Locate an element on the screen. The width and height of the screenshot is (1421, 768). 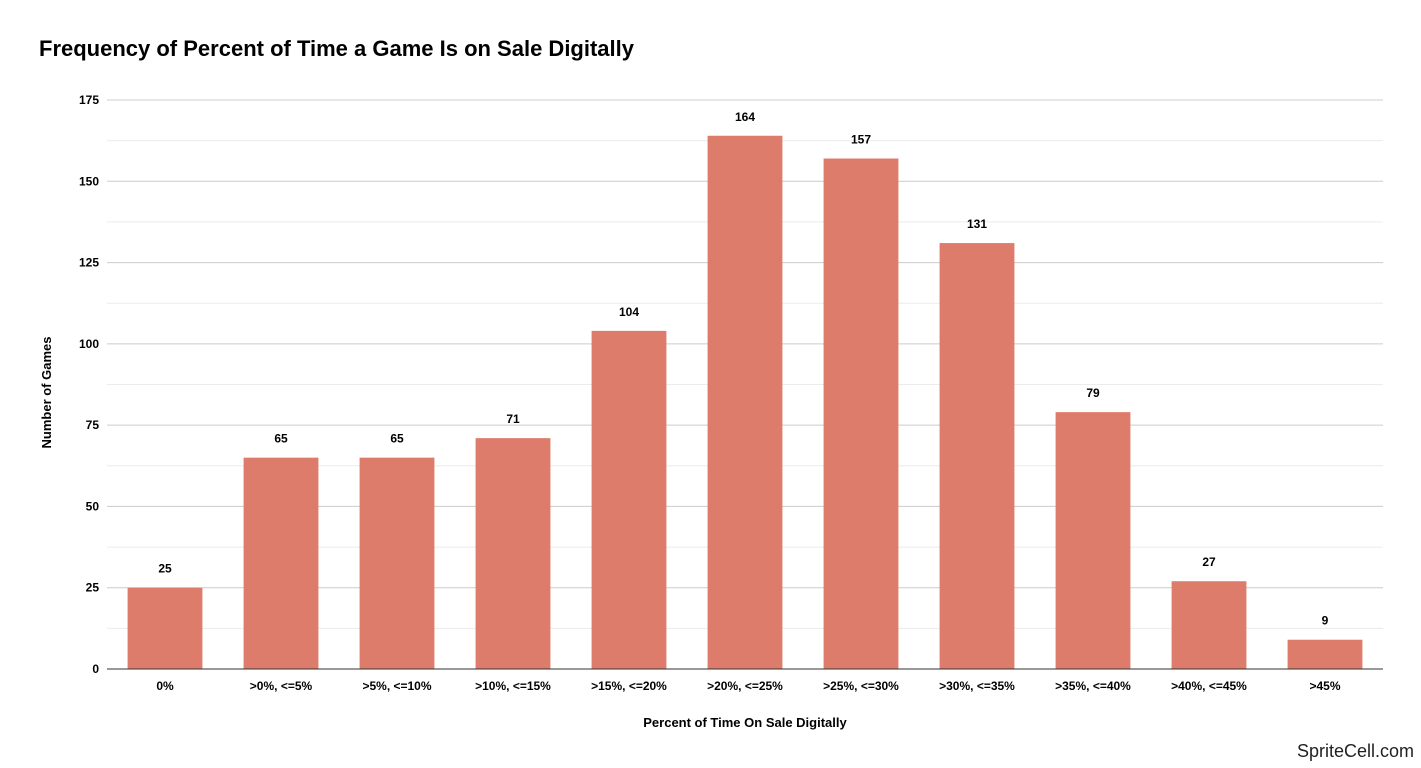
x-tick-label: >30%, <=35% is located at coordinates (977, 686).